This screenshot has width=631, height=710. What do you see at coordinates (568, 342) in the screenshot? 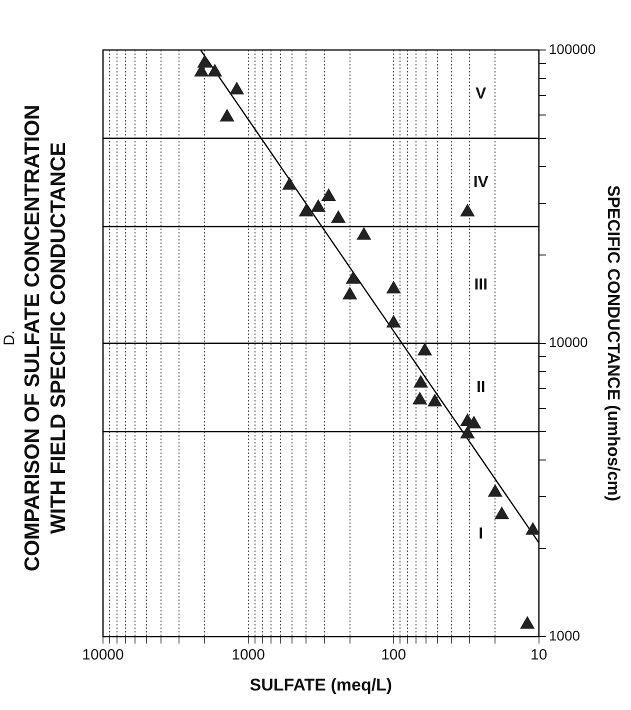
I see `y-tick-label: 10000` at bounding box center [568, 342].